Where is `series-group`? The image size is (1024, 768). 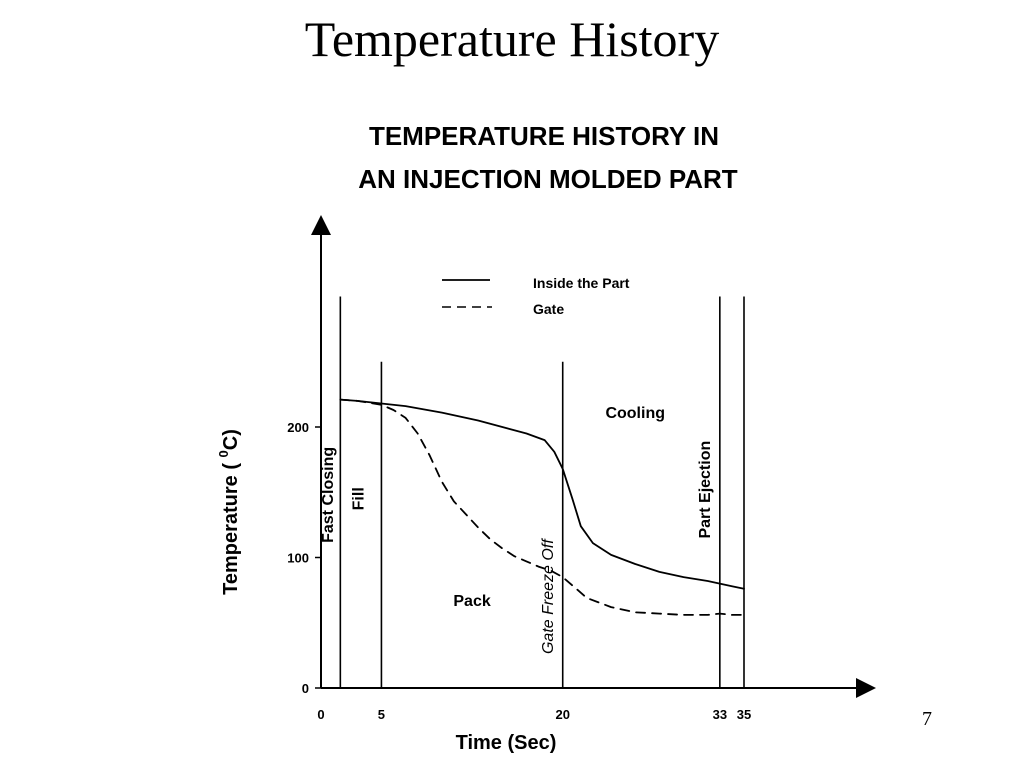 series-group is located at coordinates (542, 507).